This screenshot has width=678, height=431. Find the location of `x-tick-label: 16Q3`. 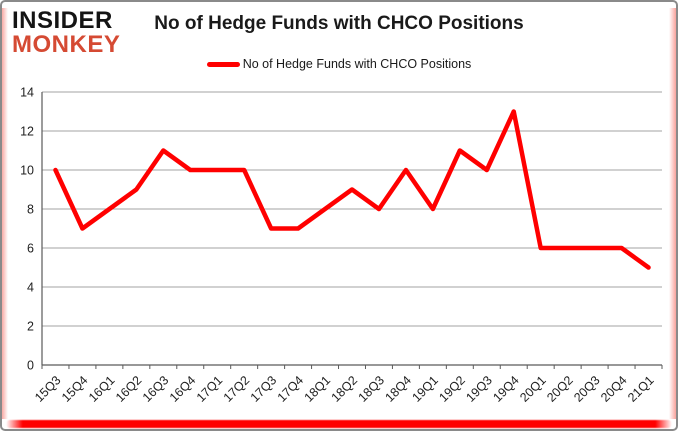

x-tick-label: 16Q3 is located at coordinates (156, 389).